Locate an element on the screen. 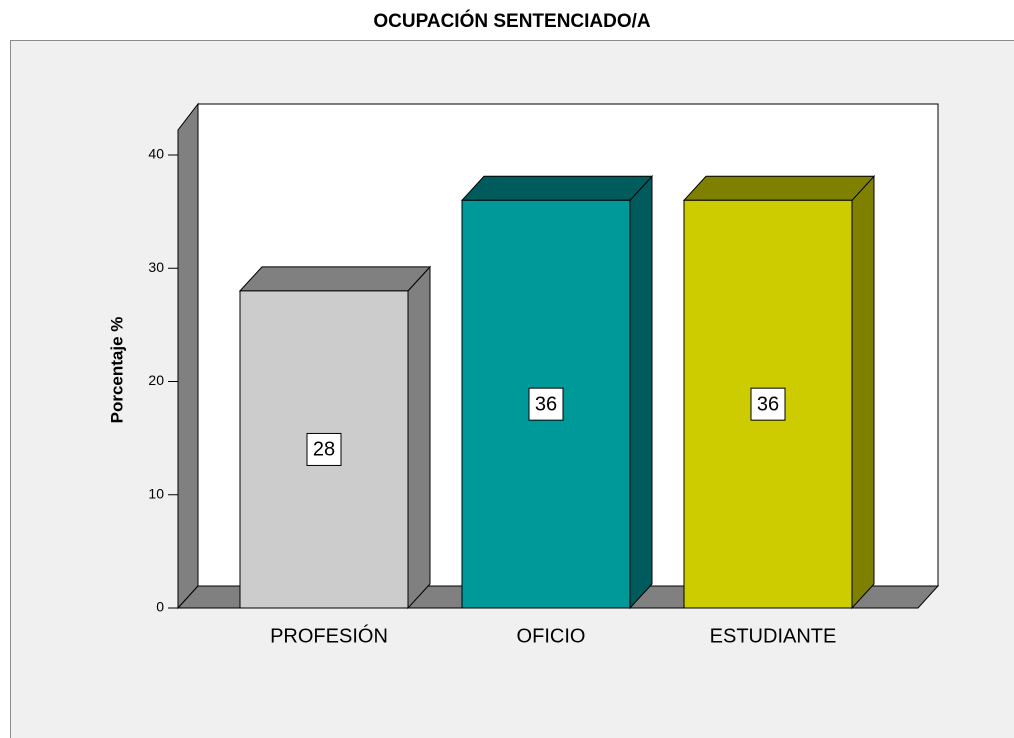 The width and height of the screenshot is (1014, 738). x-tick-label: ESTUDIANTE is located at coordinates (773, 636).